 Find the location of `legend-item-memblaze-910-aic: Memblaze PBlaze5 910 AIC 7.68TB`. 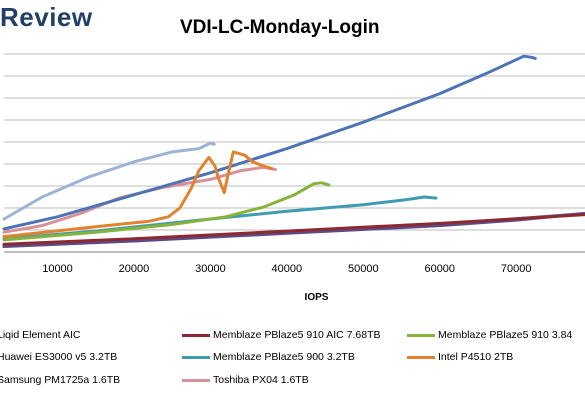

legend-item-memblaze-910-aic: Memblaze PBlaze5 910 AIC 7.68TB is located at coordinates (281, 335).